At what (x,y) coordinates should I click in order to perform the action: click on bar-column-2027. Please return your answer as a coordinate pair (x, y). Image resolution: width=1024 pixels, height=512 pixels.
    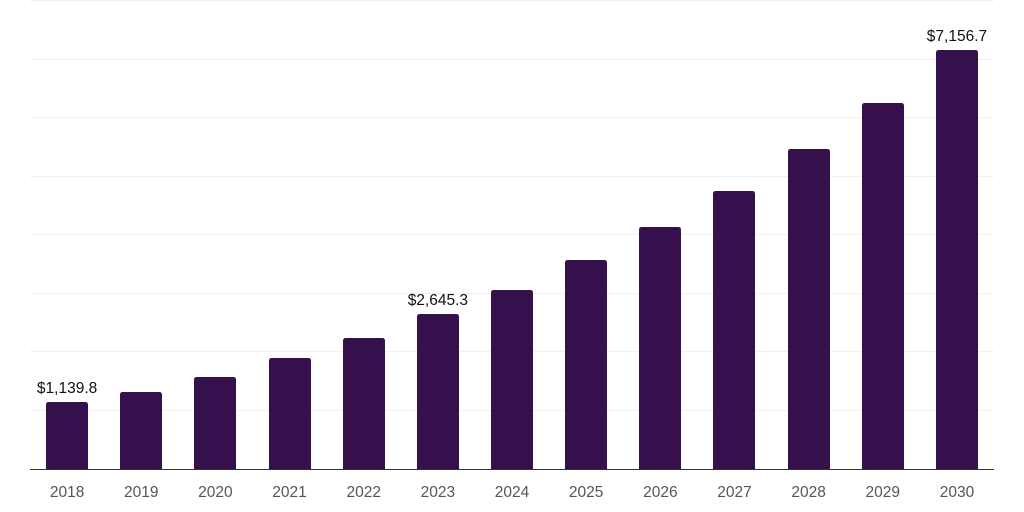
    Looking at the image, I should click on (734, 235).